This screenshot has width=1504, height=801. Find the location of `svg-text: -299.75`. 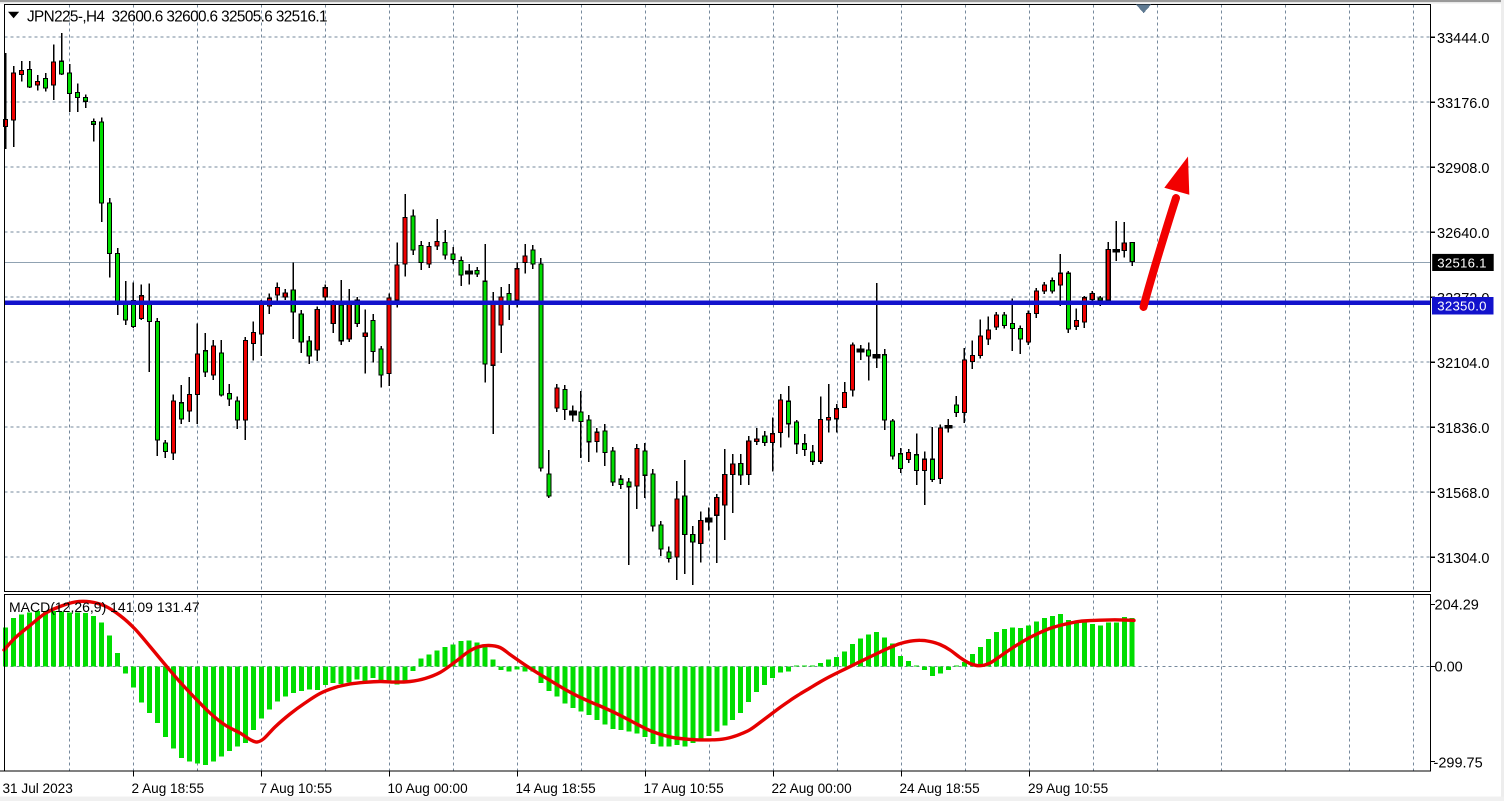

svg-text: -299.75 is located at coordinates (1458, 764).